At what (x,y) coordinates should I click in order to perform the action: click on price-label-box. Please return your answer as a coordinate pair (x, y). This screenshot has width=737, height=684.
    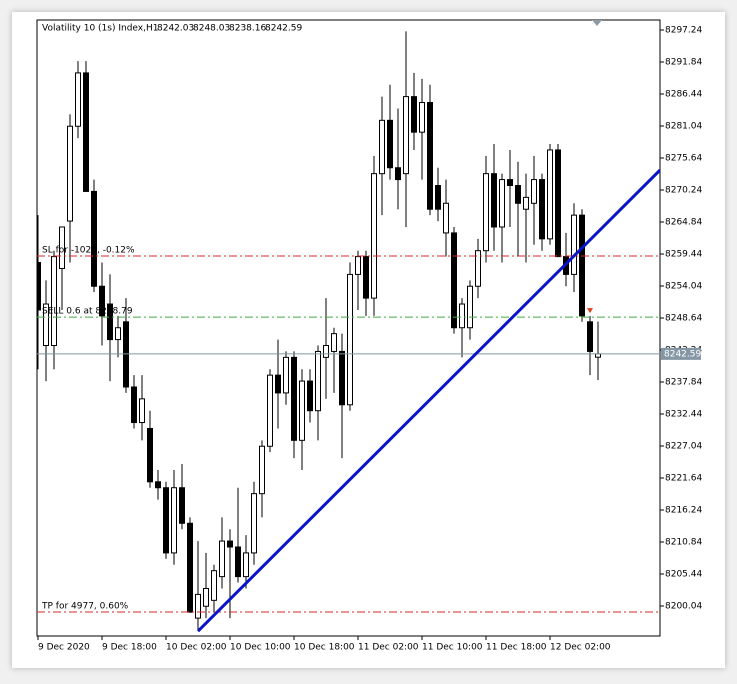
    Looking at the image, I should click on (681, 353).